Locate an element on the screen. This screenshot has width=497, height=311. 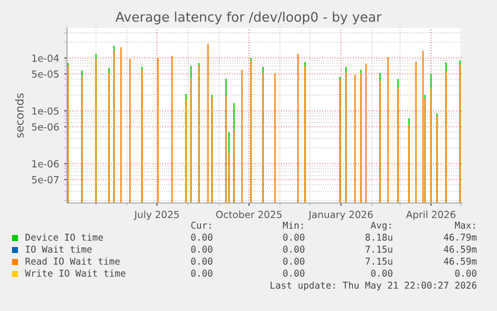
y-tick-label: 1e-05 is located at coordinates (45, 111).